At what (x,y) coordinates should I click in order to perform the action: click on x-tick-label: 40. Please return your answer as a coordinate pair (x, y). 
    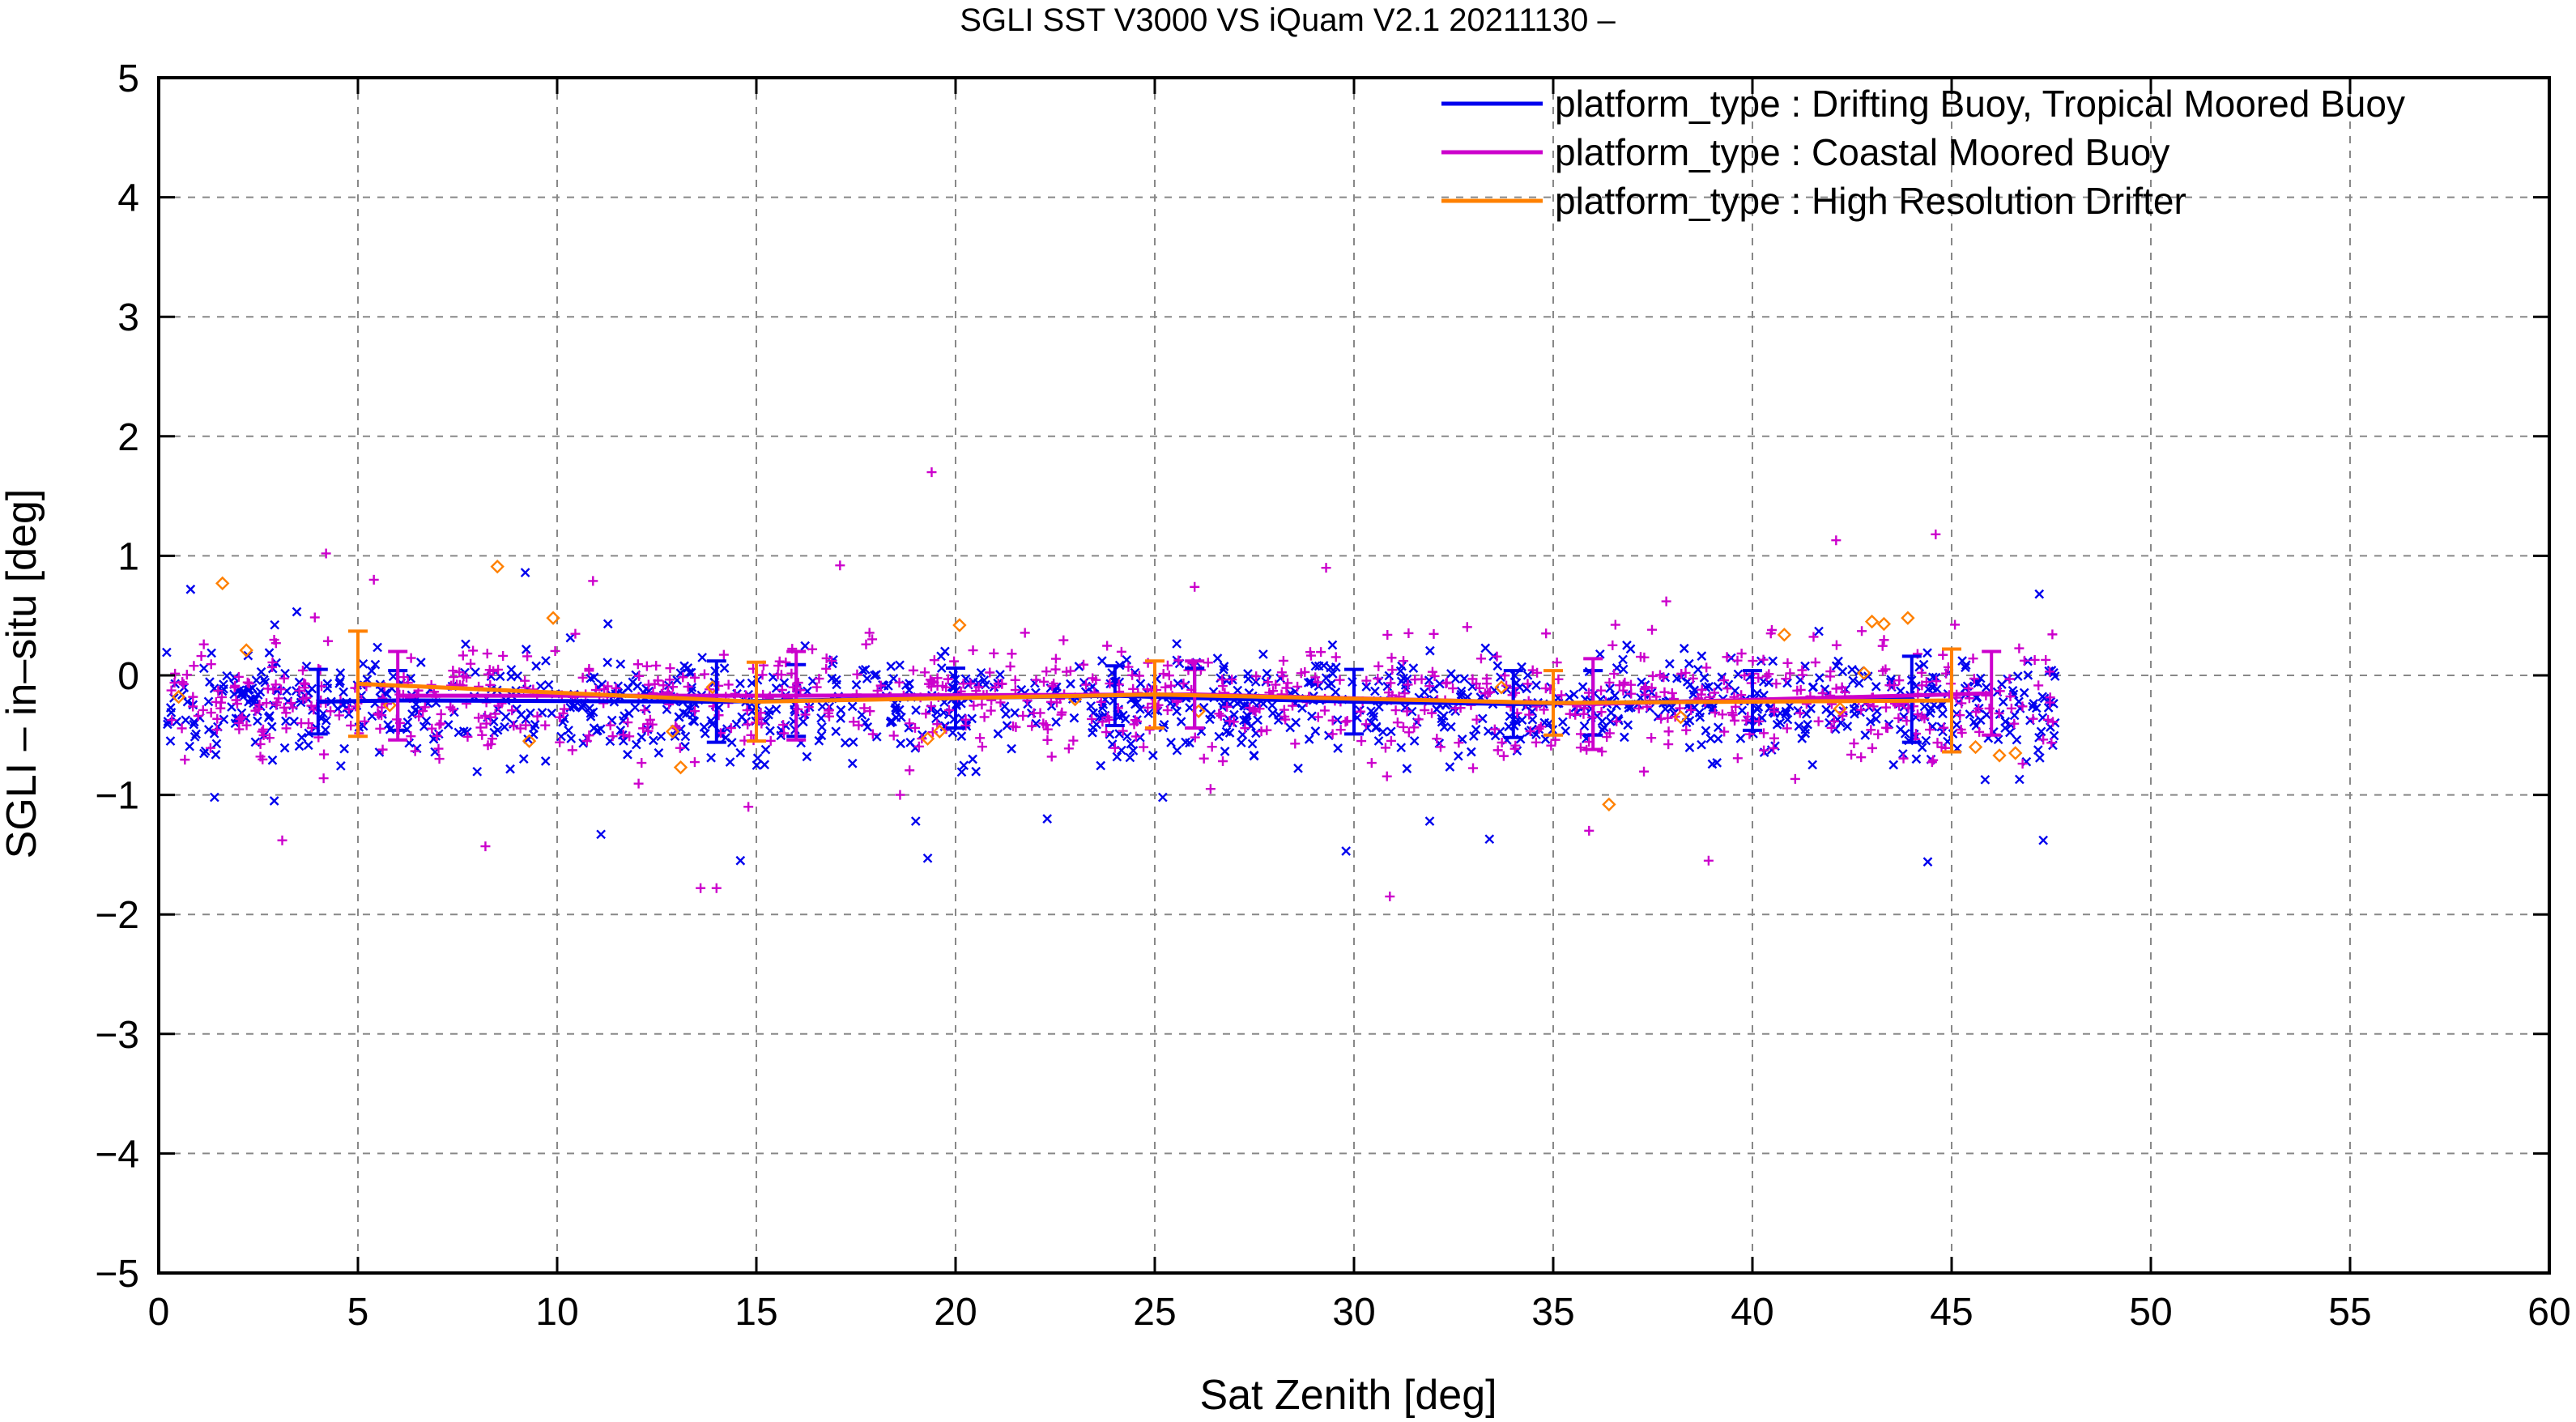
    Looking at the image, I should click on (1752, 1312).